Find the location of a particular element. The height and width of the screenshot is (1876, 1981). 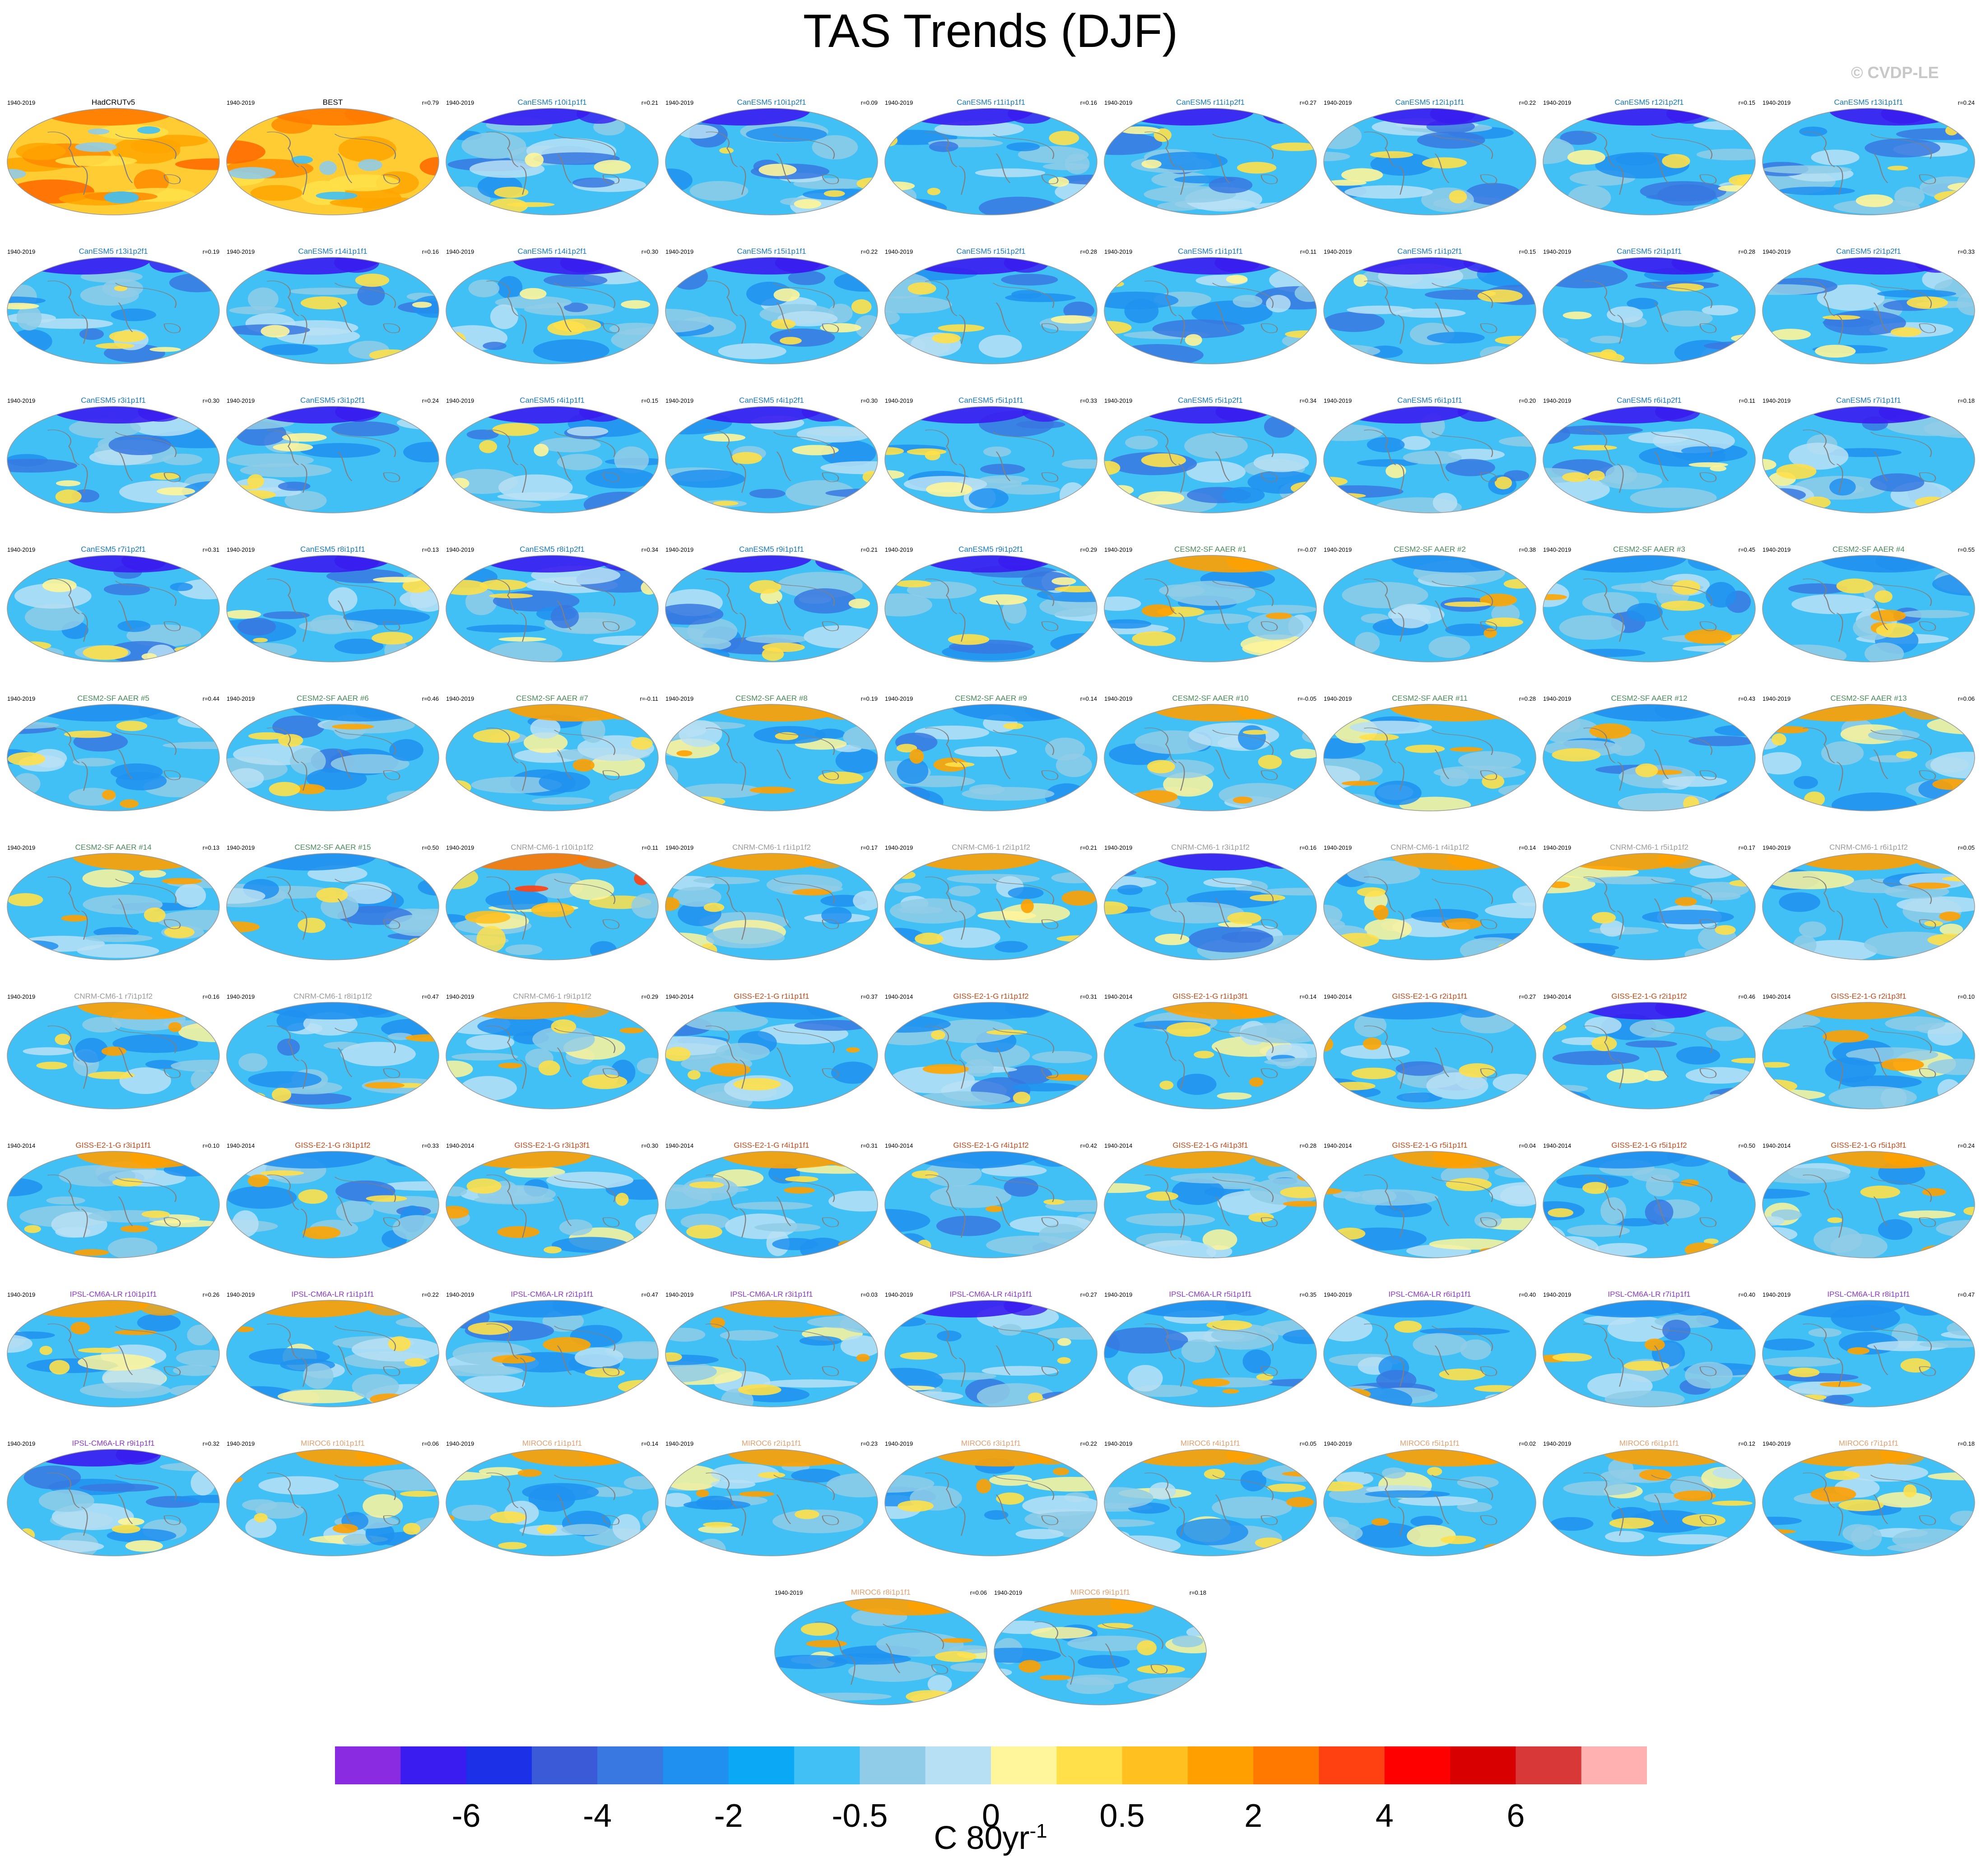

map-panel: CNRM-CM6-1 r9i1p1f2 1940-2019 r=0.29 is located at coordinates (552, 1050).